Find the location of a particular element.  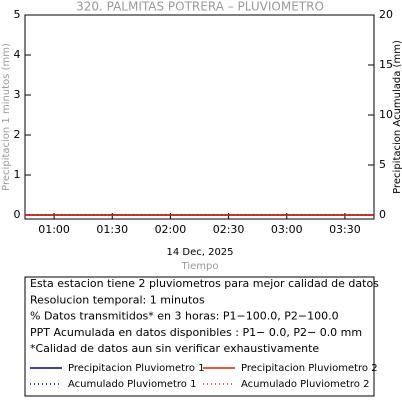

y2-tick-label: 20 is located at coordinates (386, 14).